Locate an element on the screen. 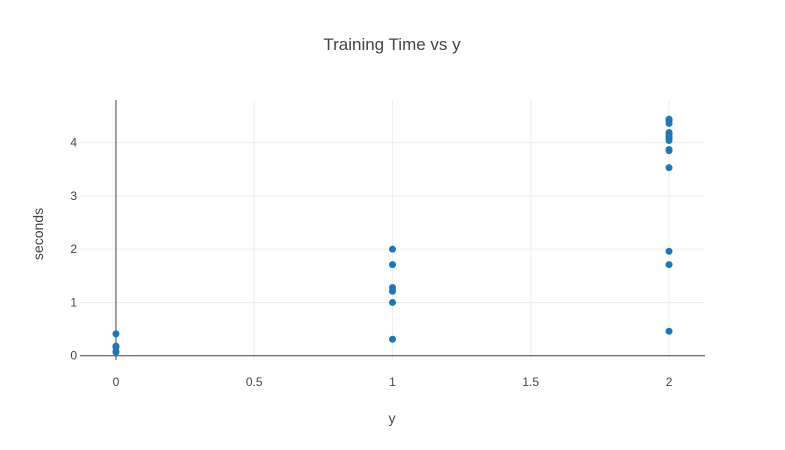  x-tick-label: 0.5 is located at coordinates (254, 382).